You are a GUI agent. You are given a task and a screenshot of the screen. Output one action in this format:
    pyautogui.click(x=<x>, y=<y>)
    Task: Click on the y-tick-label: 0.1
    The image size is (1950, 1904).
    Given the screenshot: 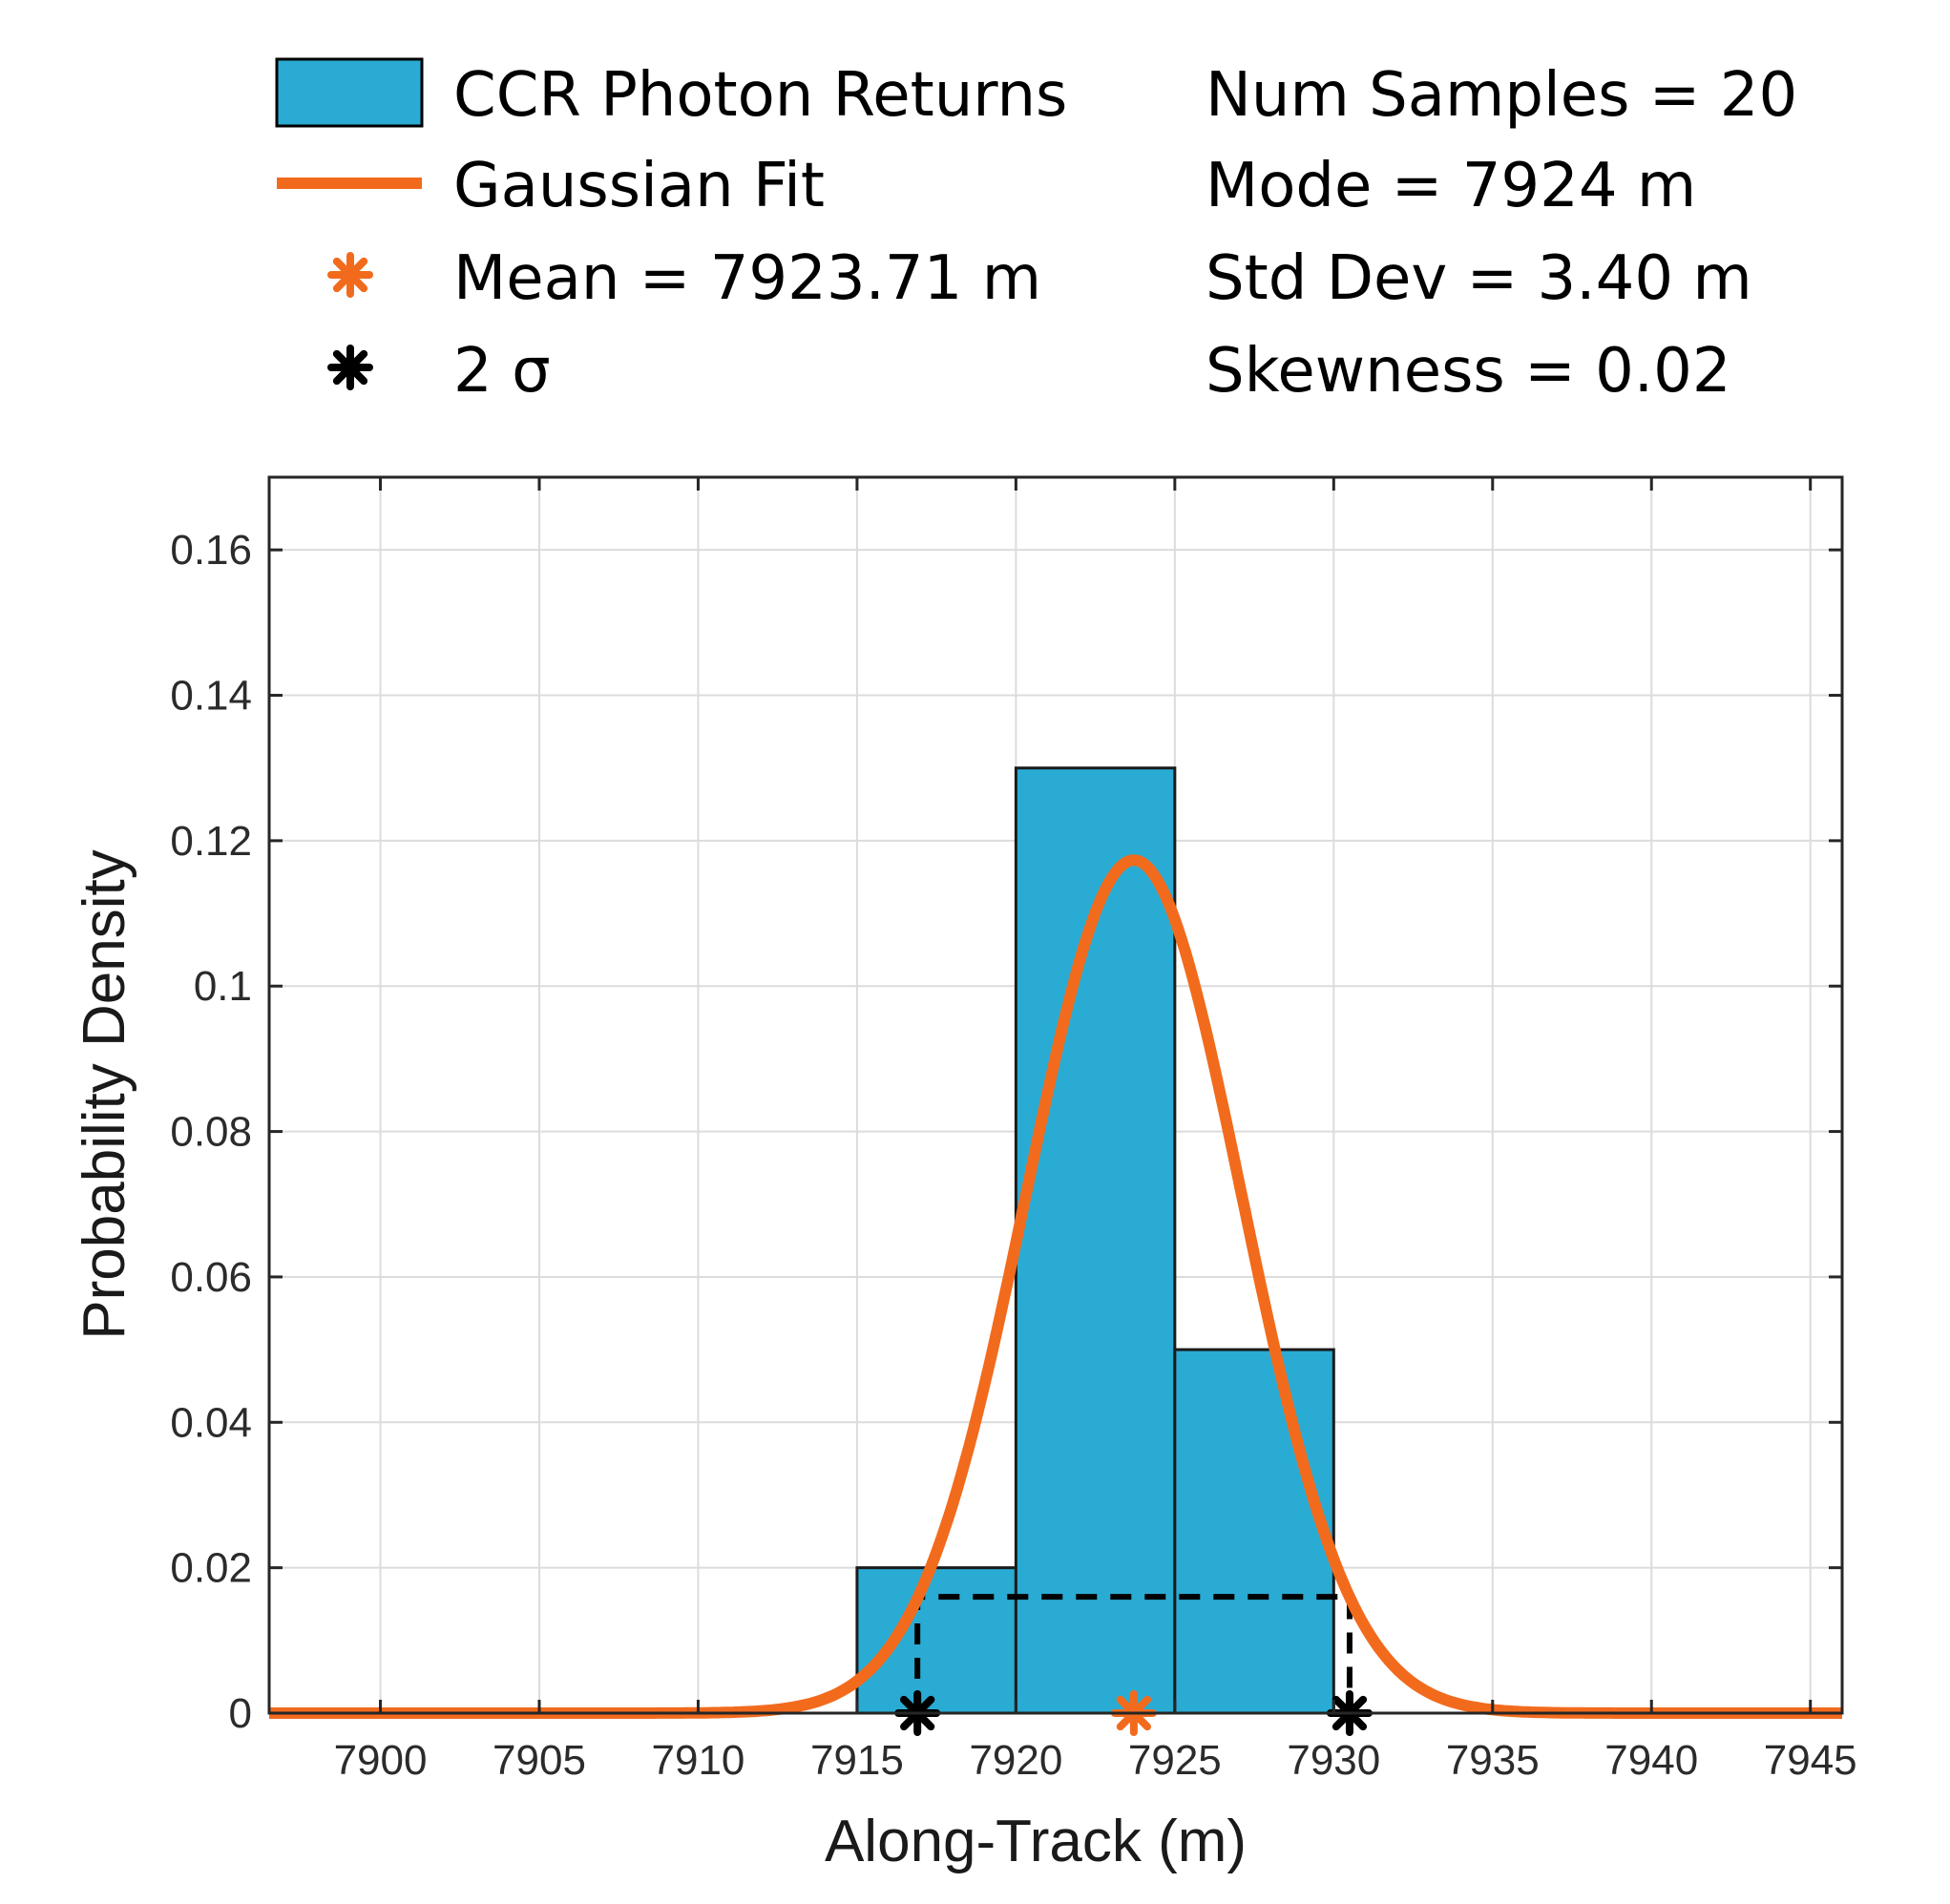 What is the action you would take?
    pyautogui.click(x=223, y=987)
    